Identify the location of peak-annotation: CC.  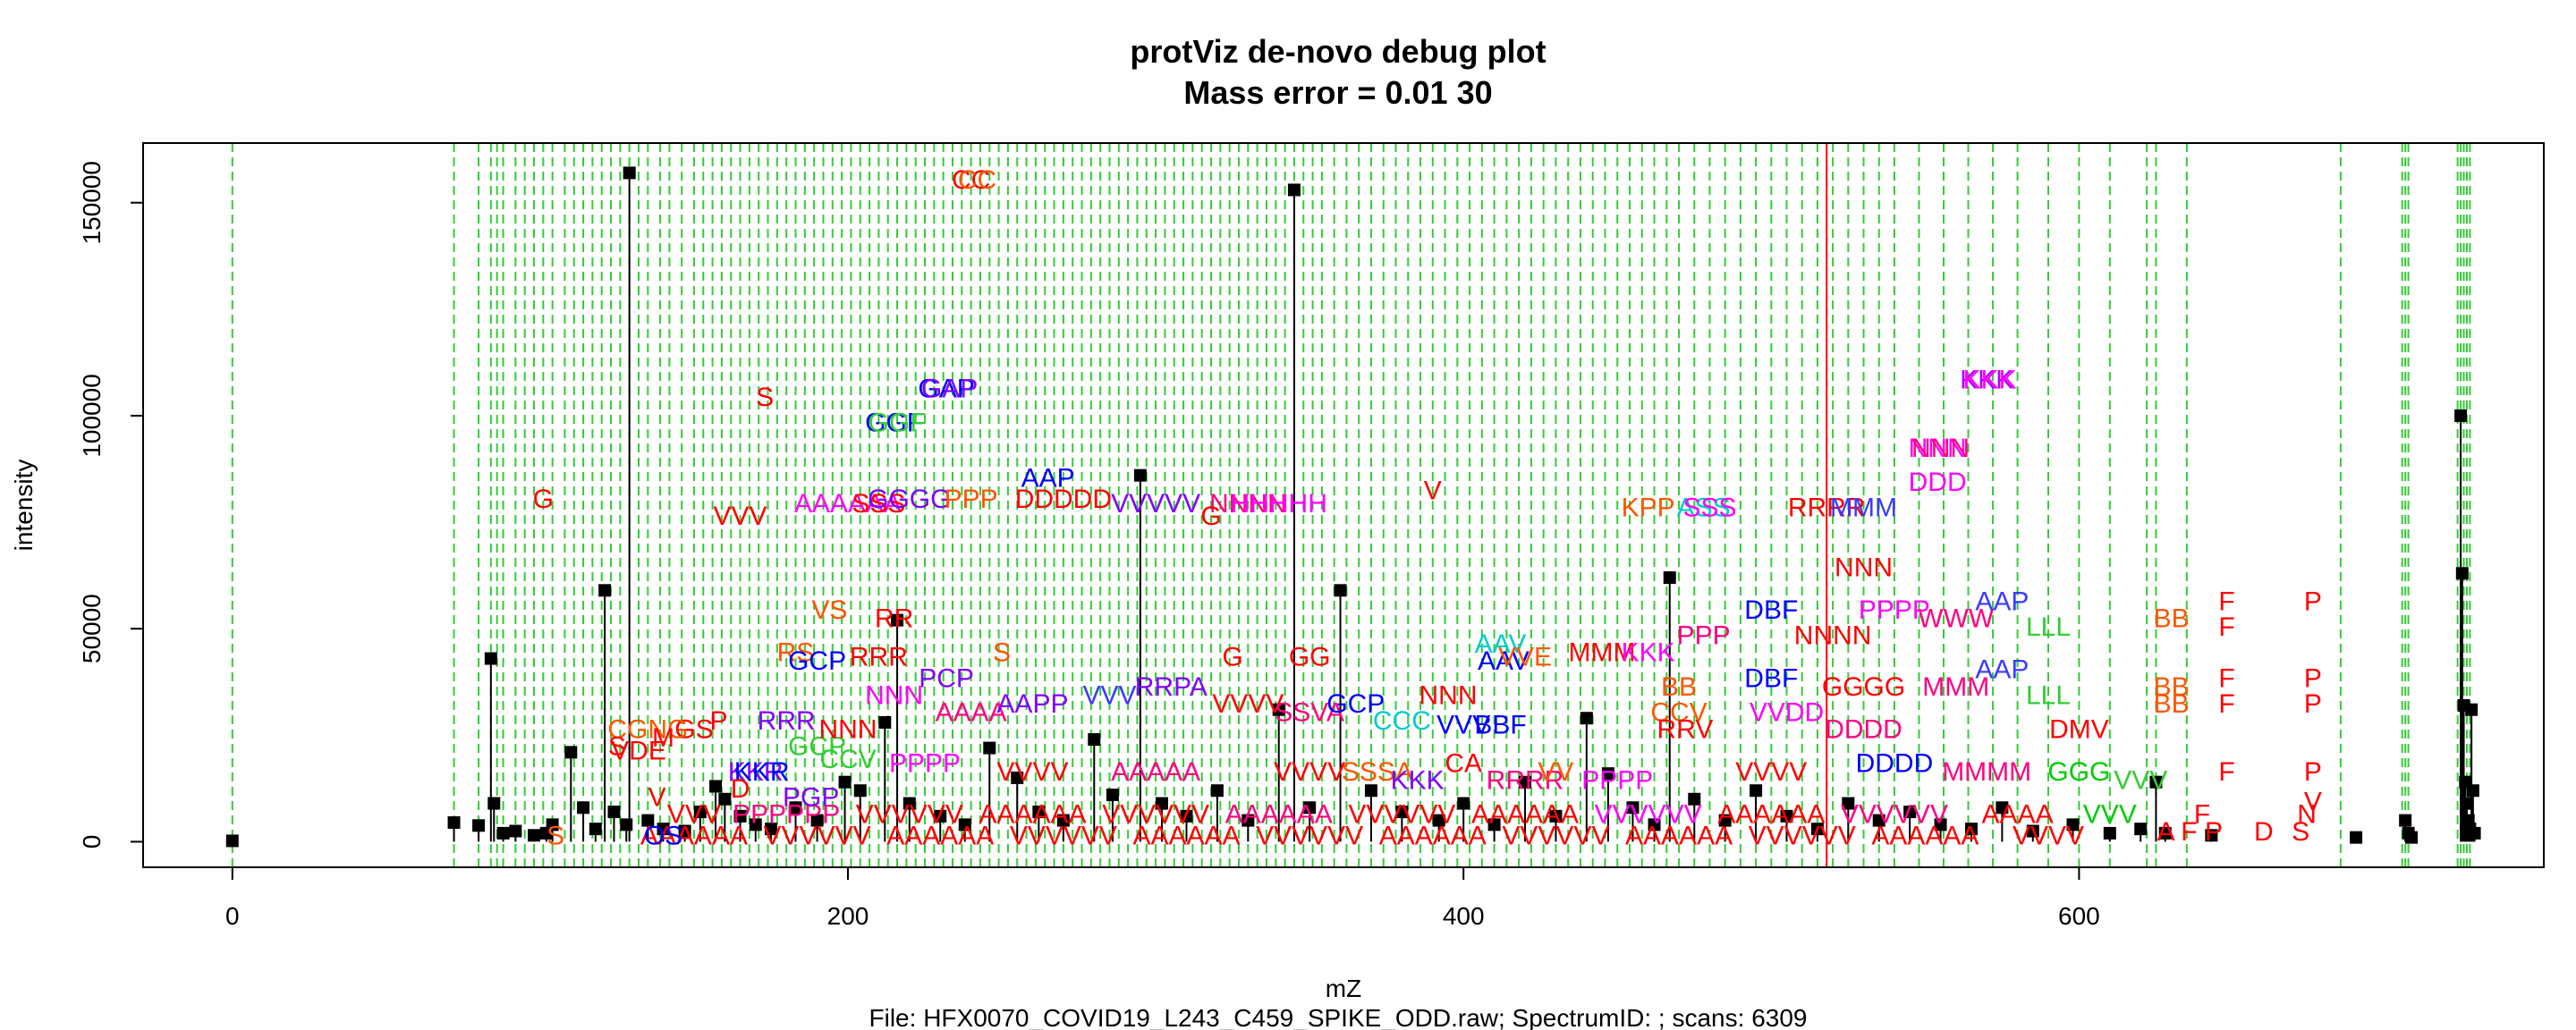
(977, 180).